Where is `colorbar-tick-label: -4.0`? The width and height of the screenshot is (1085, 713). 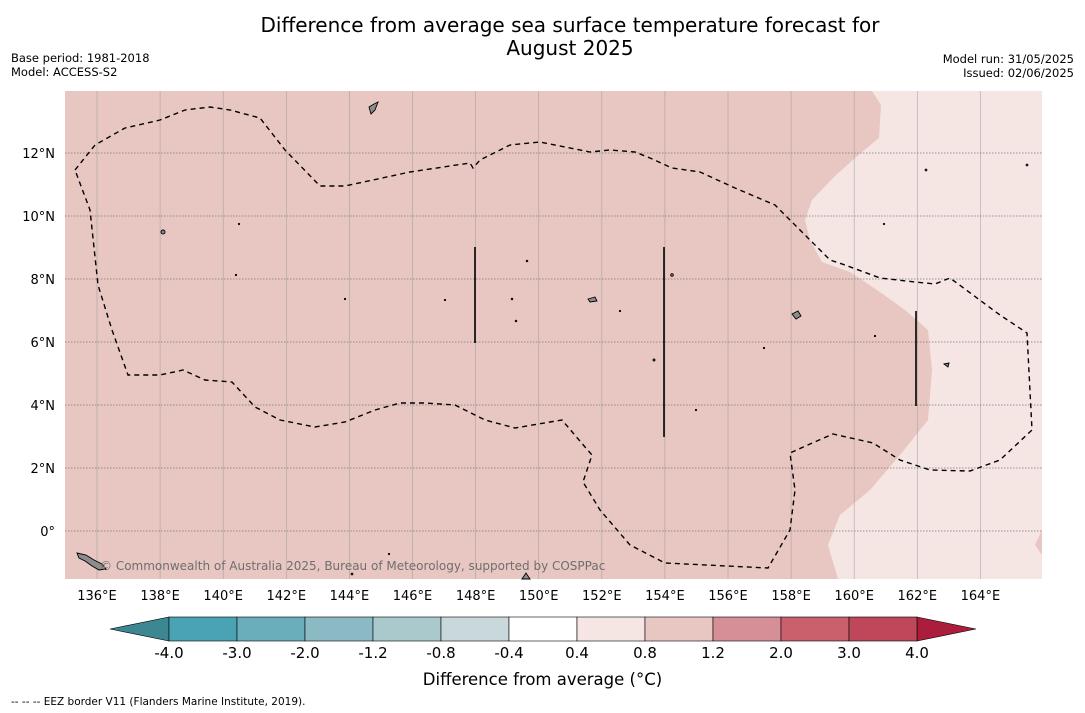 colorbar-tick-label: -4.0 is located at coordinates (168, 653).